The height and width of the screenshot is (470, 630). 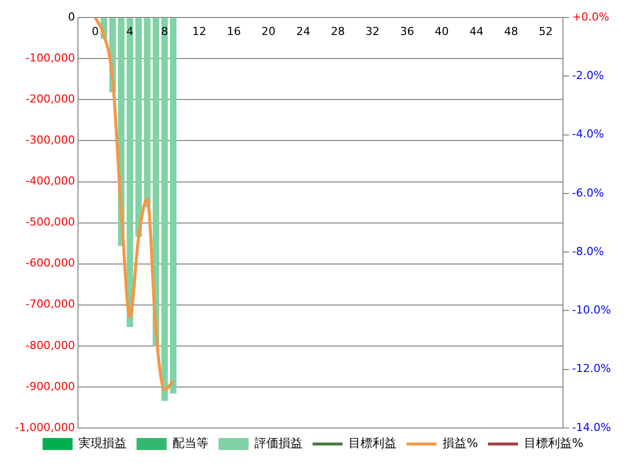 What do you see at coordinates (45, 427) in the screenshot?
I see `y-tick-label: -1,000,000` at bounding box center [45, 427].